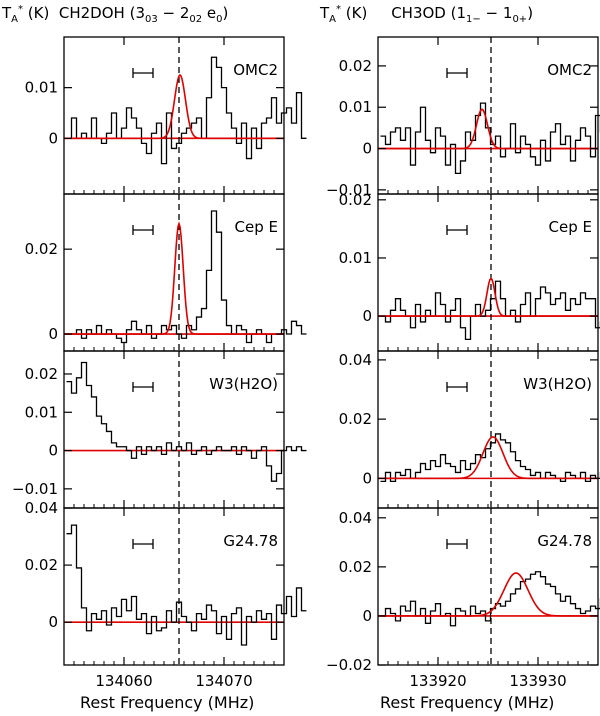  Describe the element at coordinates (367, 478) in the screenshot. I see `right-3-ytick-label: 0` at that location.